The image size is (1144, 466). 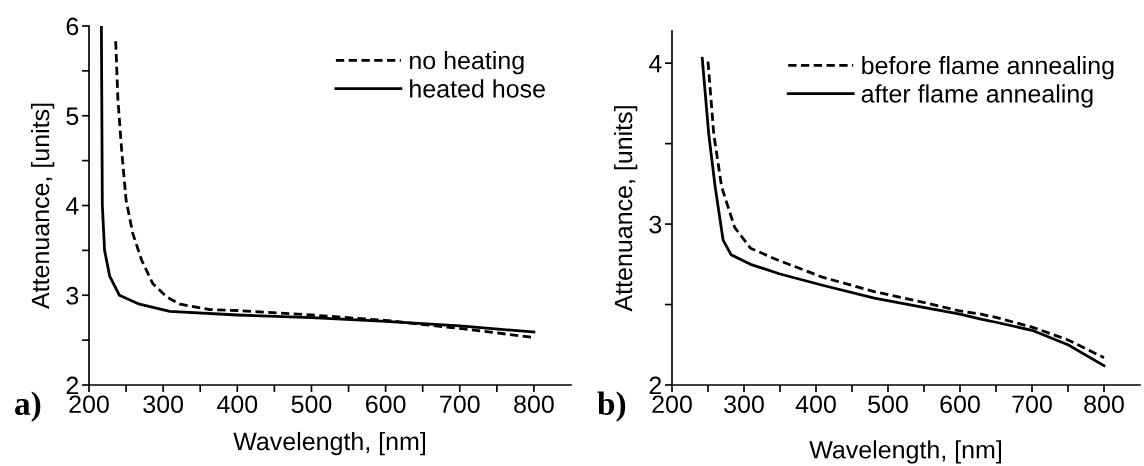 What do you see at coordinates (72, 116) in the screenshot?
I see `y-tick-label: 5` at bounding box center [72, 116].